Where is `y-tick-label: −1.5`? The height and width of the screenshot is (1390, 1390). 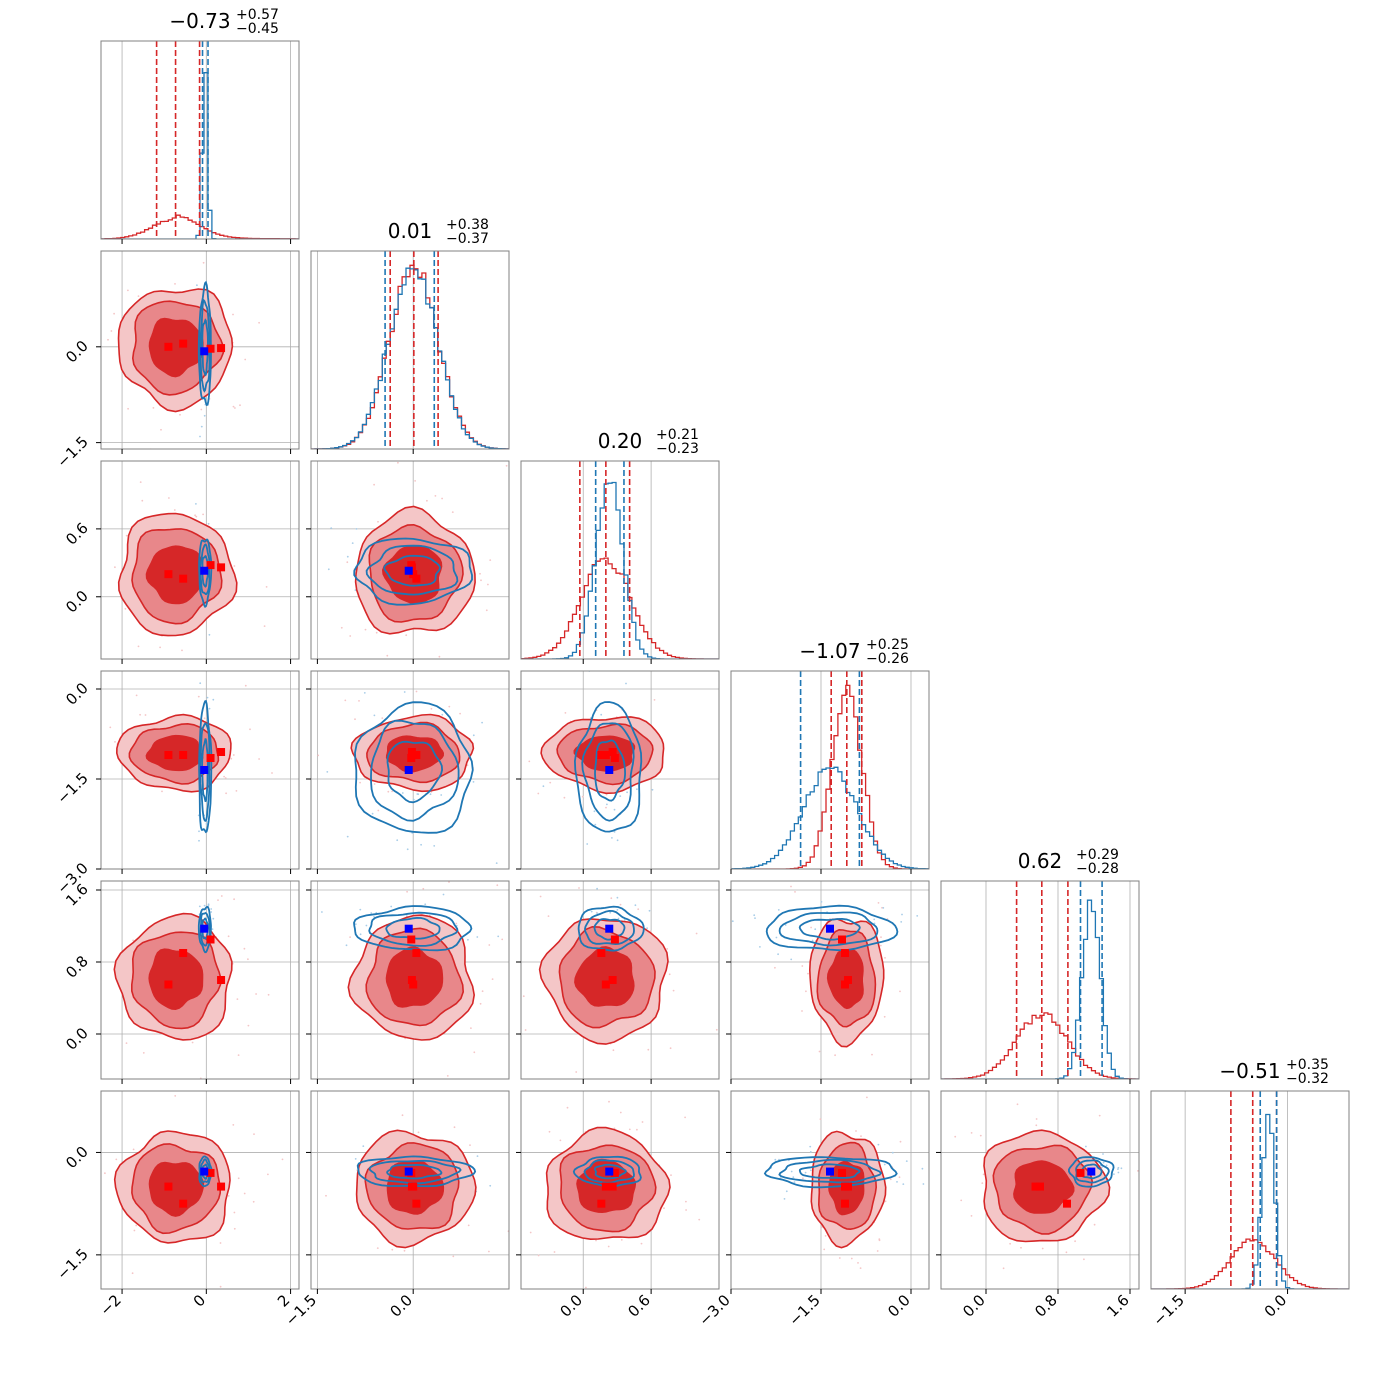
y-tick-label: −1.5 is located at coordinates (72, 1264).